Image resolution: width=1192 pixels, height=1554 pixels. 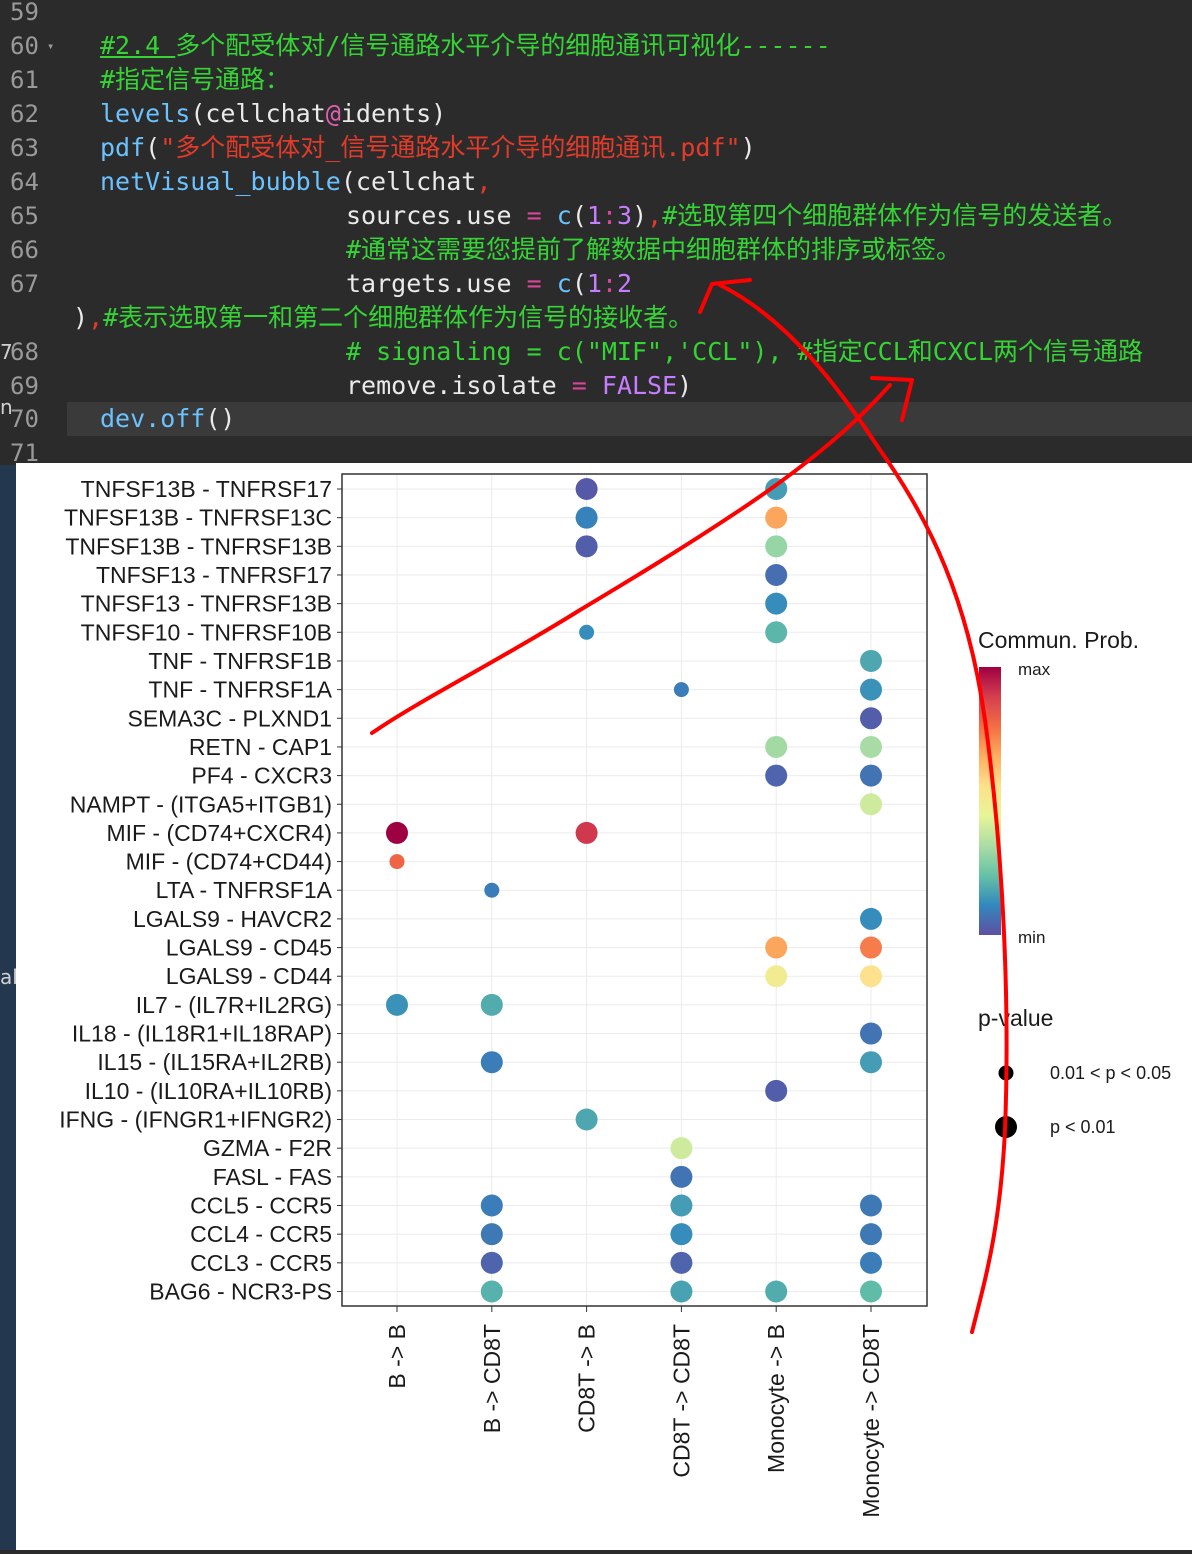 I want to click on y-tick-label: SEMA3C - PLXND1, so click(x=229, y=718).